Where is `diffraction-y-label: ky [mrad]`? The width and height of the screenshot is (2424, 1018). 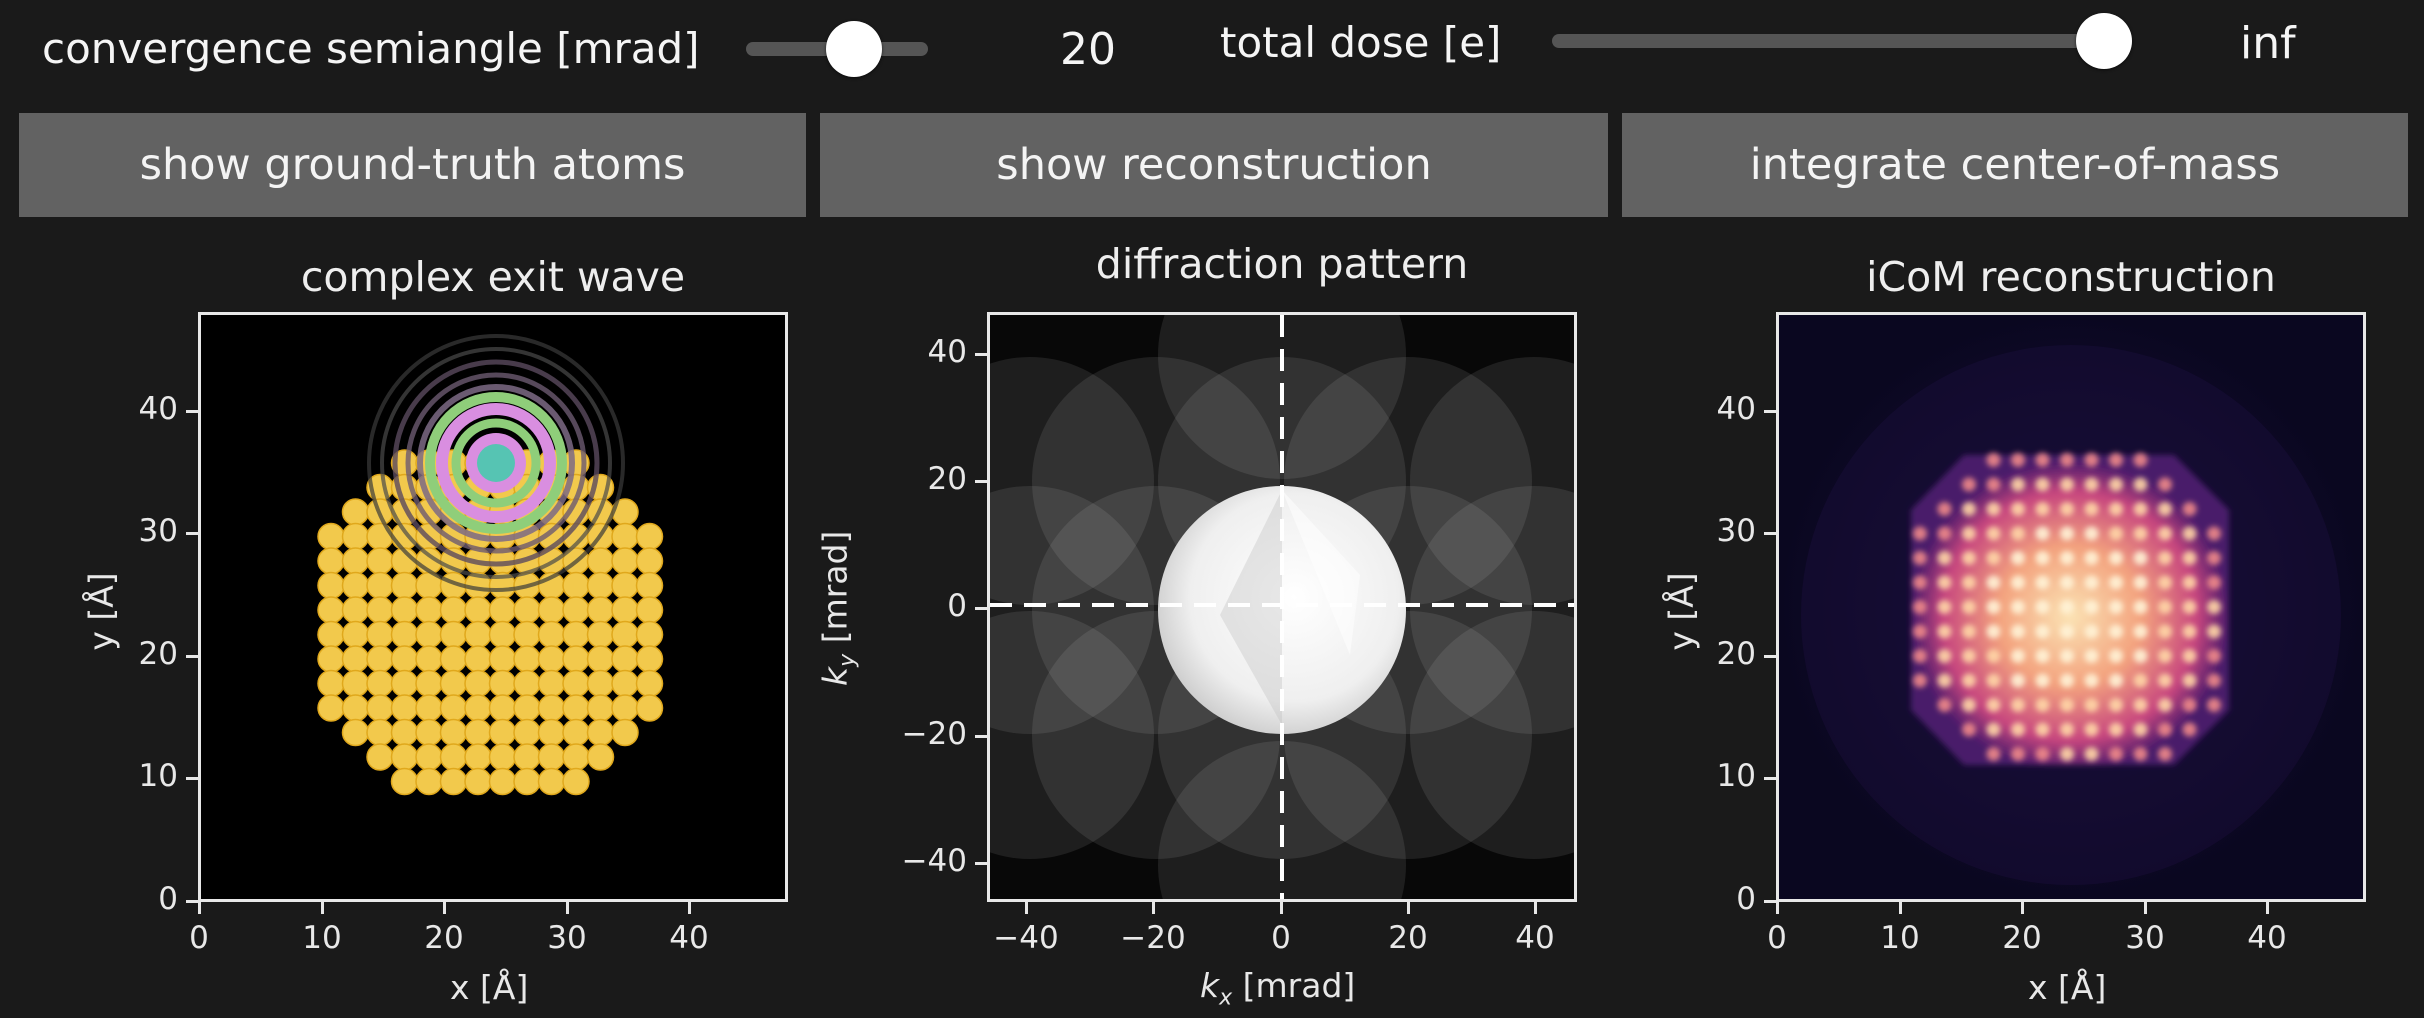
diffraction-y-label: ky [mrad] is located at coordinates (837, 608).